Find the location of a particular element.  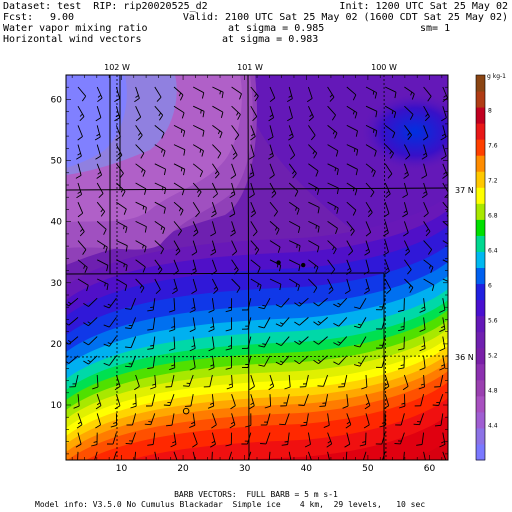

colorbar-label: 7.6 is located at coordinates (493, 146).